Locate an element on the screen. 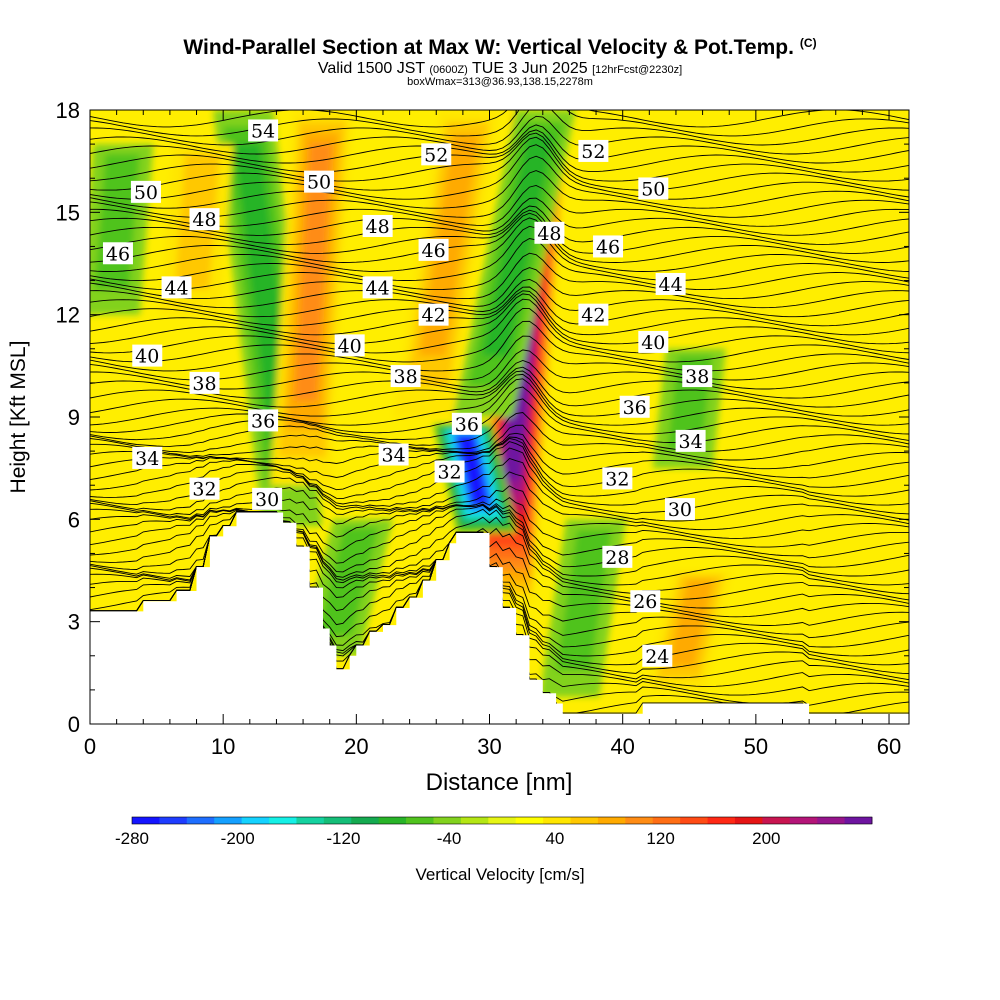 This screenshot has height=1000, width=1000. theta-label: 24 is located at coordinates (657, 656).